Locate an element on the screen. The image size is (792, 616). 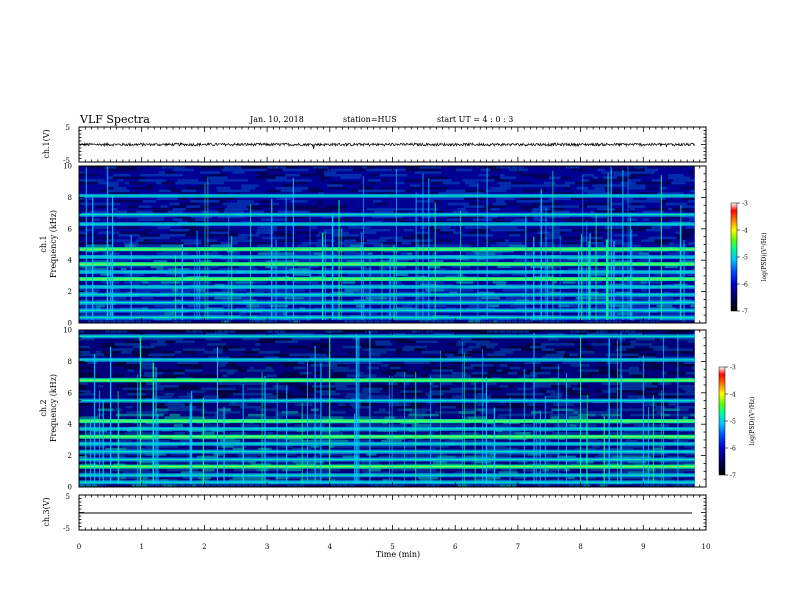
ch1-waveform-ylabel: ch.1(V) is located at coordinates (46, 143).